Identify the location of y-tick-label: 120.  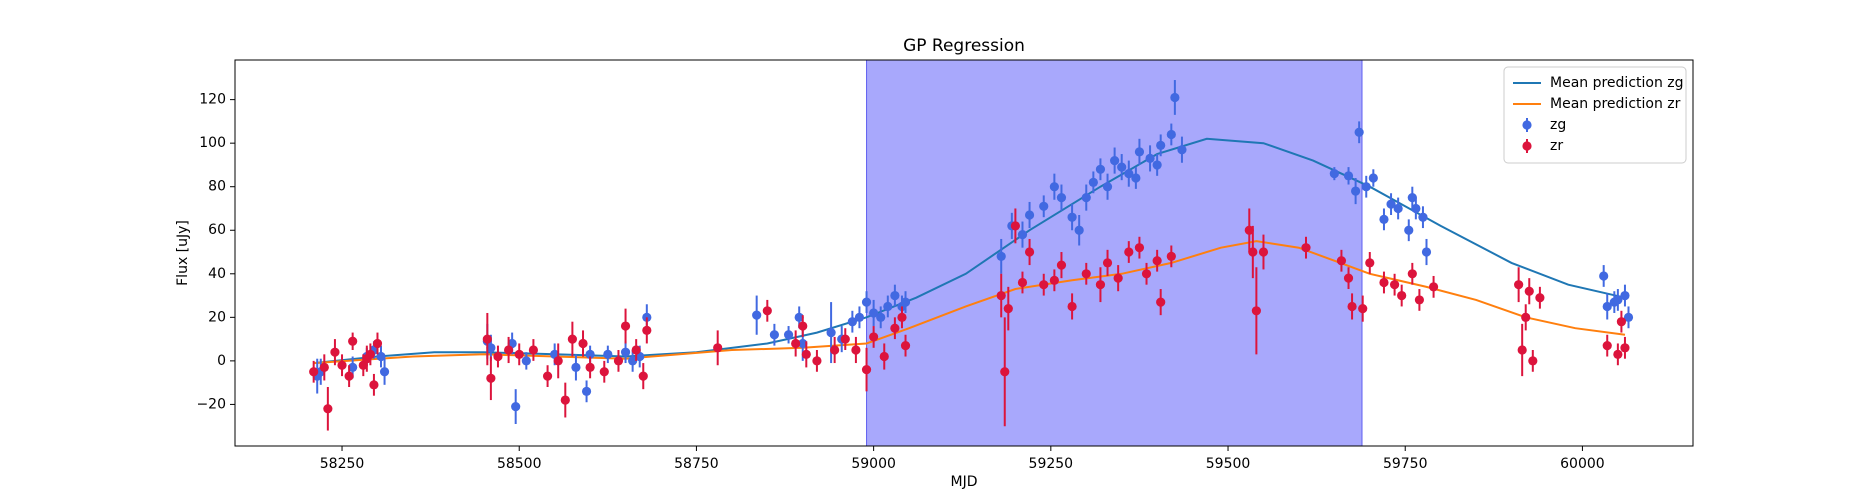
(212, 100).